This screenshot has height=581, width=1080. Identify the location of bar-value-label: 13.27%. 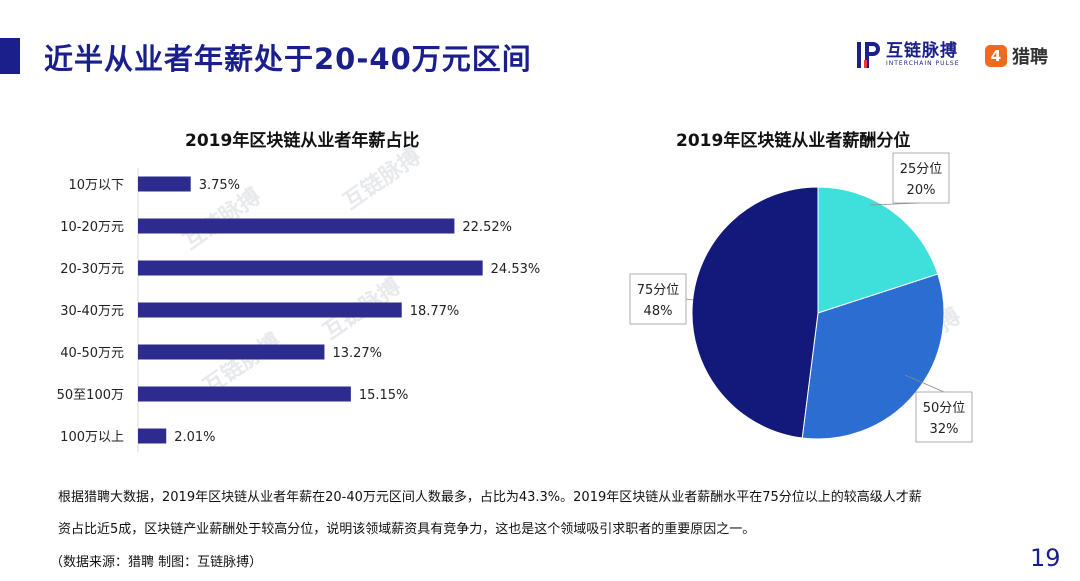
(357, 353).